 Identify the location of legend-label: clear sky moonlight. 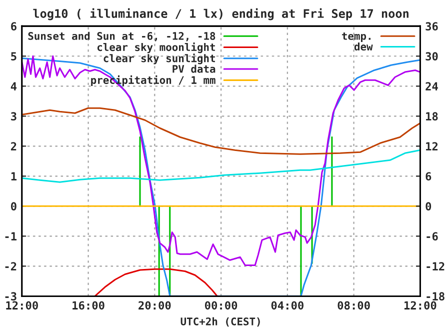
(156, 48).